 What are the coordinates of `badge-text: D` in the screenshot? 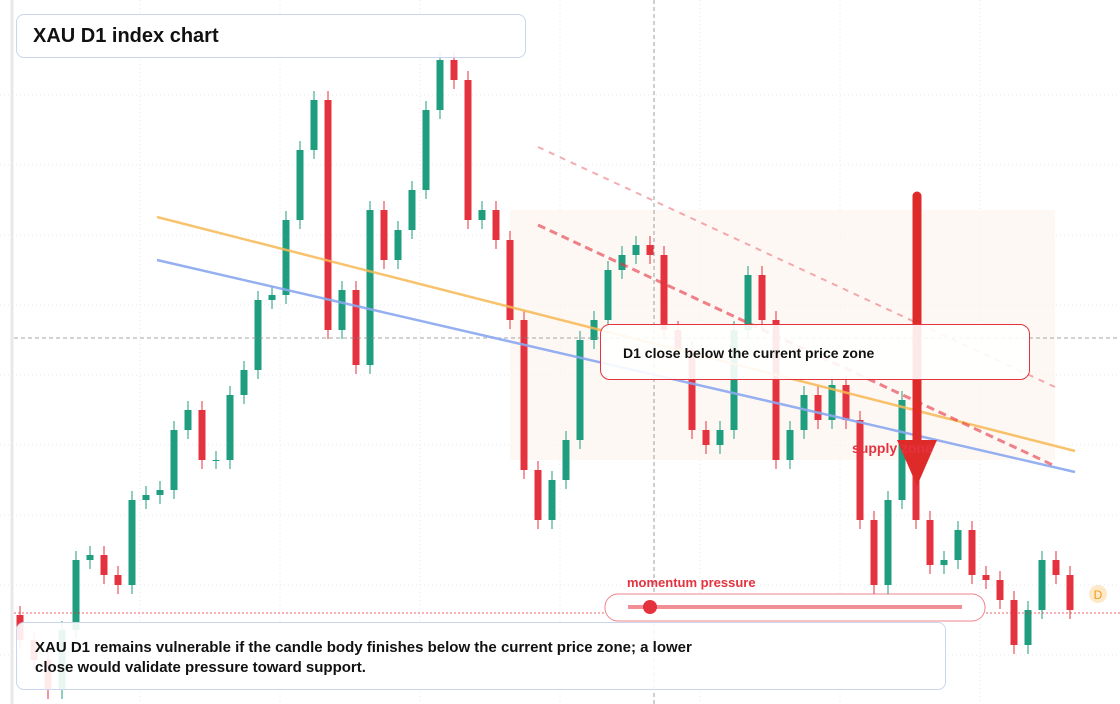 It's located at (1098, 595).